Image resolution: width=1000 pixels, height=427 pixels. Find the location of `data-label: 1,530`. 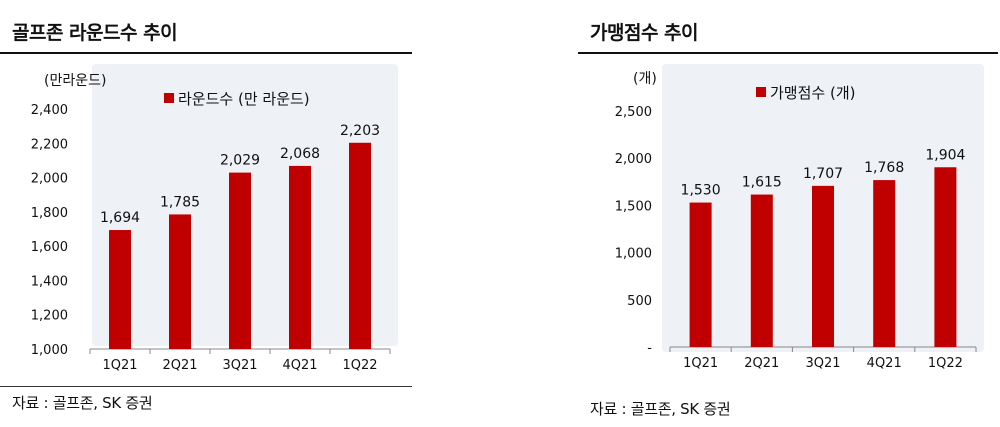

data-label: 1,530 is located at coordinates (701, 191).